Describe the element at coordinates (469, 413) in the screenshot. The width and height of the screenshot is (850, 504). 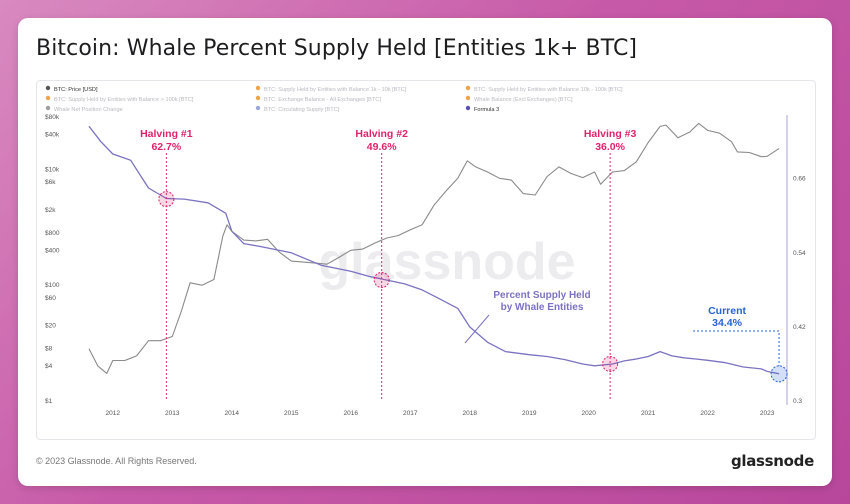
I see `x-tick-label: 2018` at that location.